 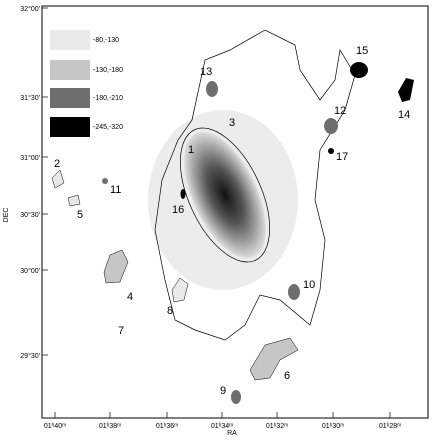 I want to click on region-label: 14, so click(x=404, y=115).